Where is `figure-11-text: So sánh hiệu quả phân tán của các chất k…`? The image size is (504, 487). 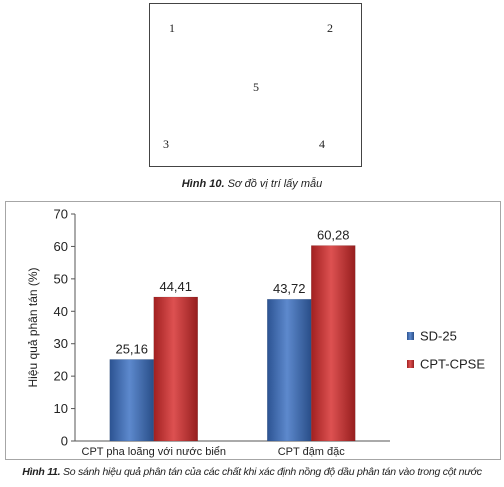
figure-11-text: So sánh hiệu quả phân tán của các chất k… is located at coordinates (271, 472).